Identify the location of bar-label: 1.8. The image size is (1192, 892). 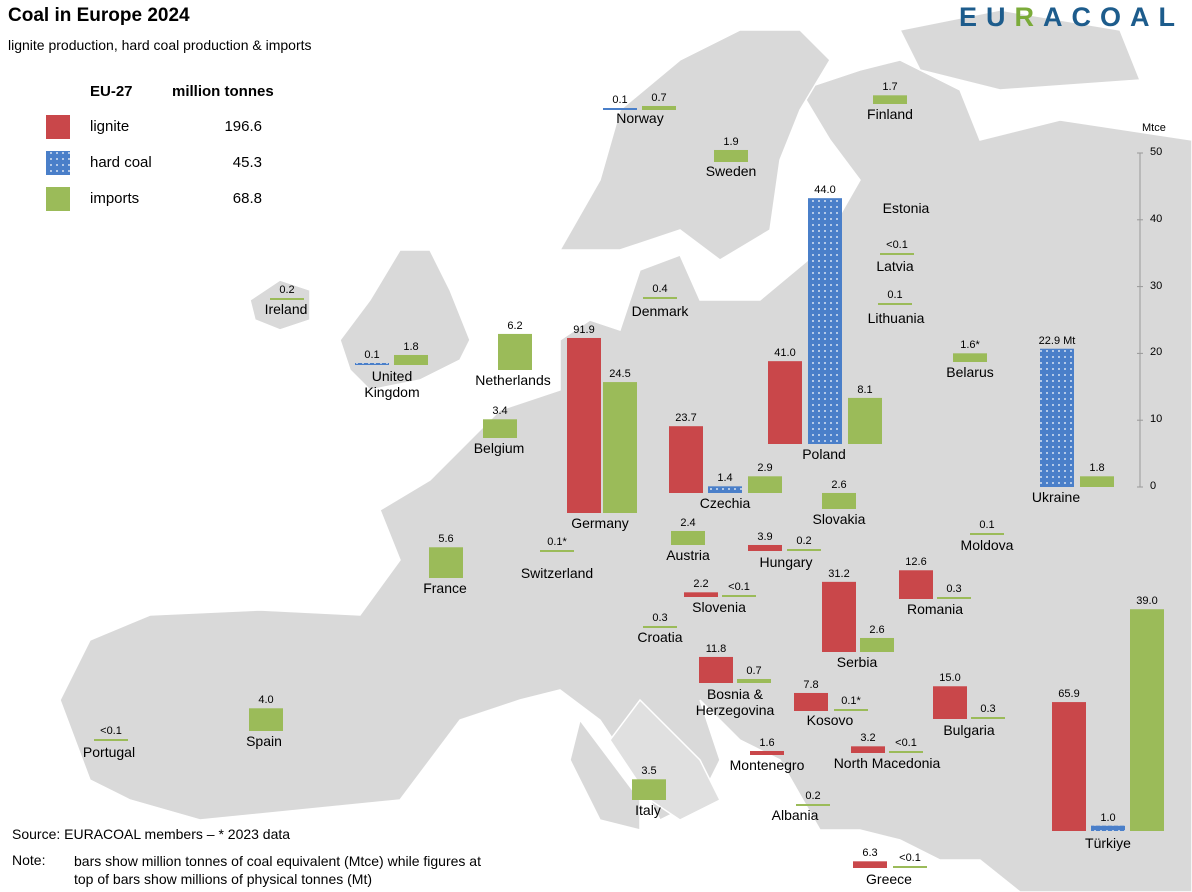
(1097, 468).